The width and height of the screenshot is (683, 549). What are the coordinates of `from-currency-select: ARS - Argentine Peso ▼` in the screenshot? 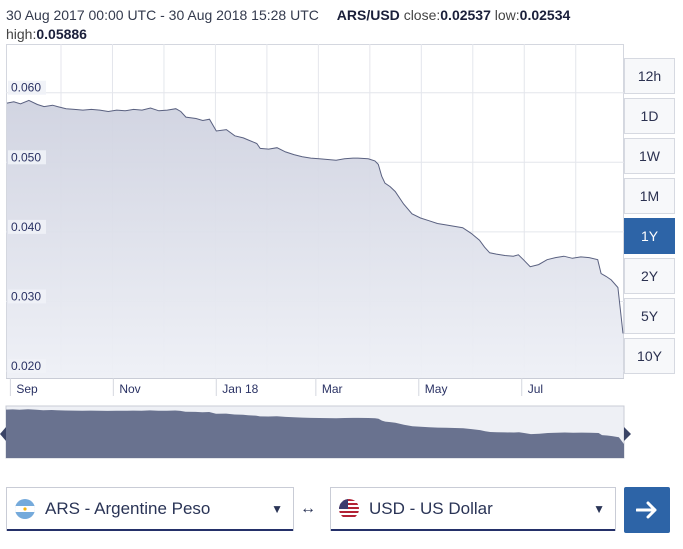 It's located at (150, 509).